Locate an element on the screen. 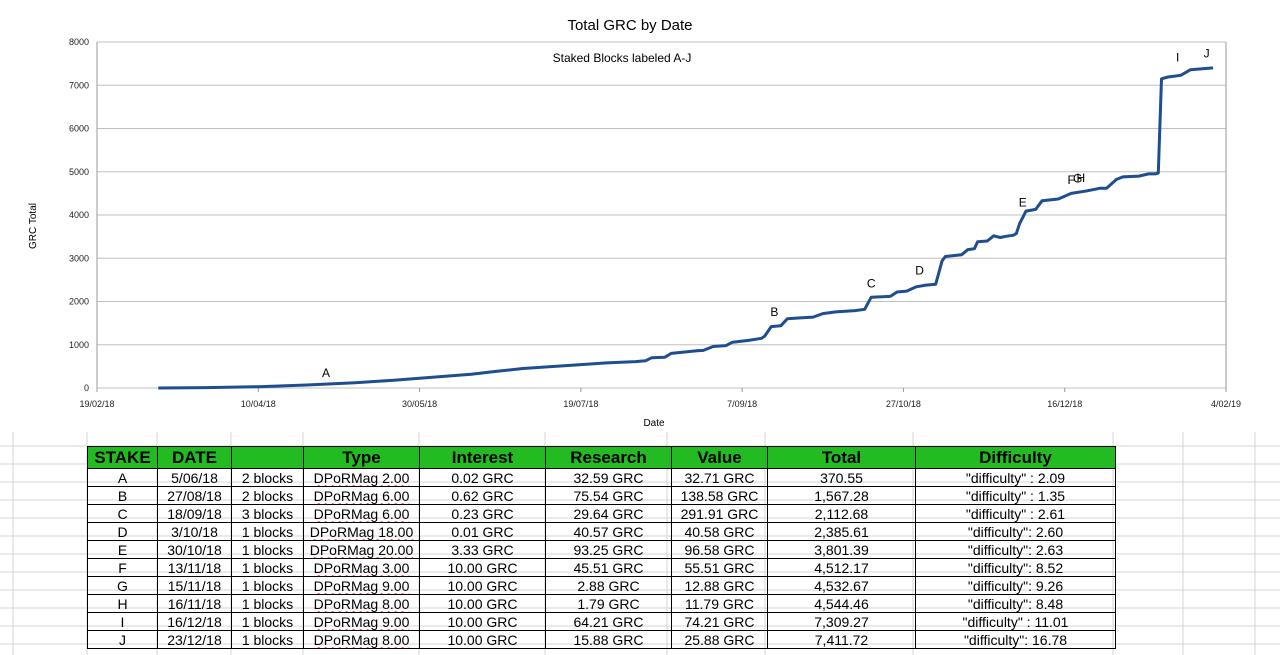 The width and height of the screenshot is (1280, 655). table-cell: 29.64 GRC is located at coordinates (608, 513).